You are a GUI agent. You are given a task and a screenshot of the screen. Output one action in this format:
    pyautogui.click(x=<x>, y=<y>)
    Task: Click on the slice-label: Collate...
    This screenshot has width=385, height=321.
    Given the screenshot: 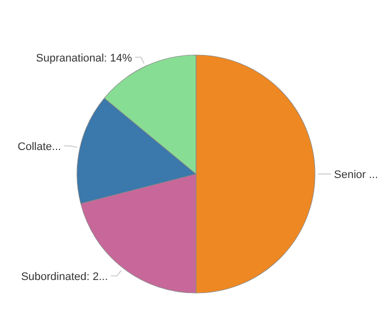 What is the action you would take?
    pyautogui.click(x=40, y=146)
    